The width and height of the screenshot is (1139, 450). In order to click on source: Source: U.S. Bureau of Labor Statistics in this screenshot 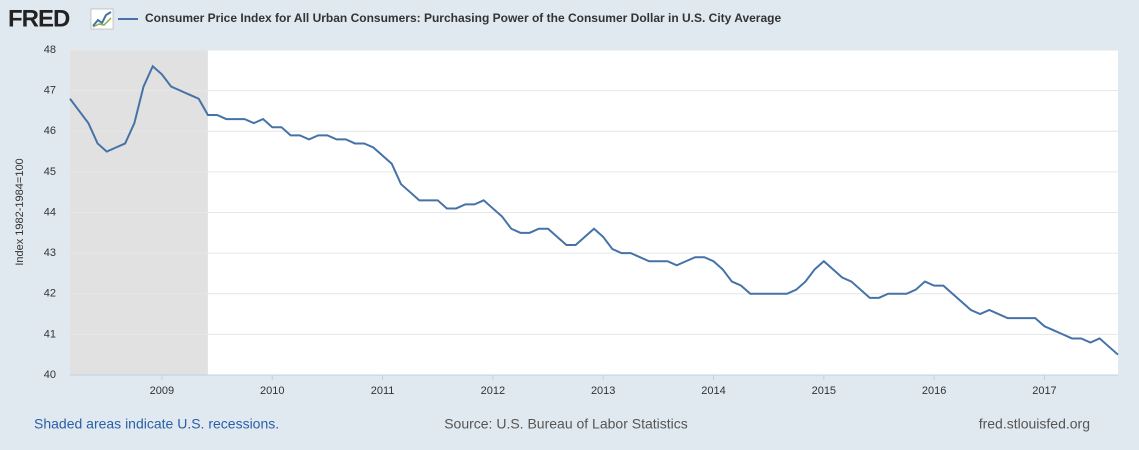, I will do `click(566, 424)`.